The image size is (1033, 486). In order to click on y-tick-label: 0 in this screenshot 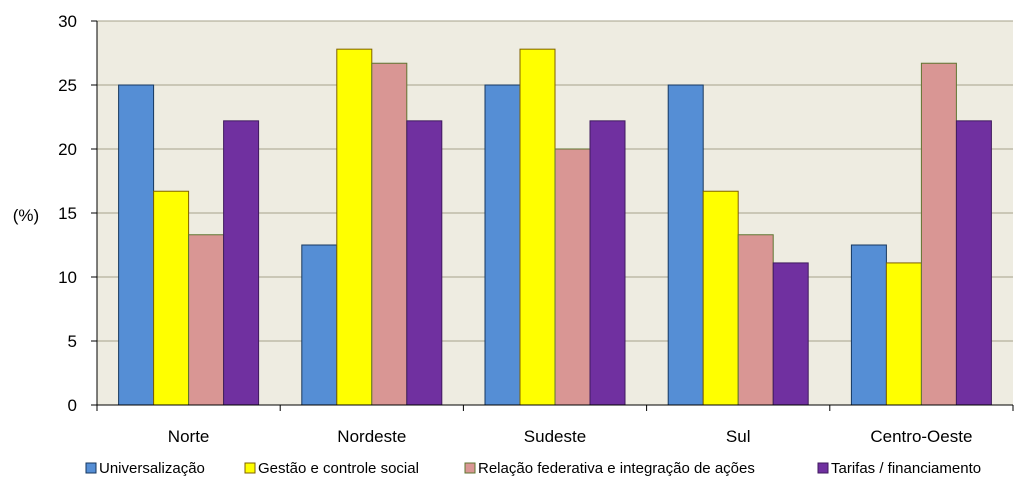, I will do `click(72, 405)`.